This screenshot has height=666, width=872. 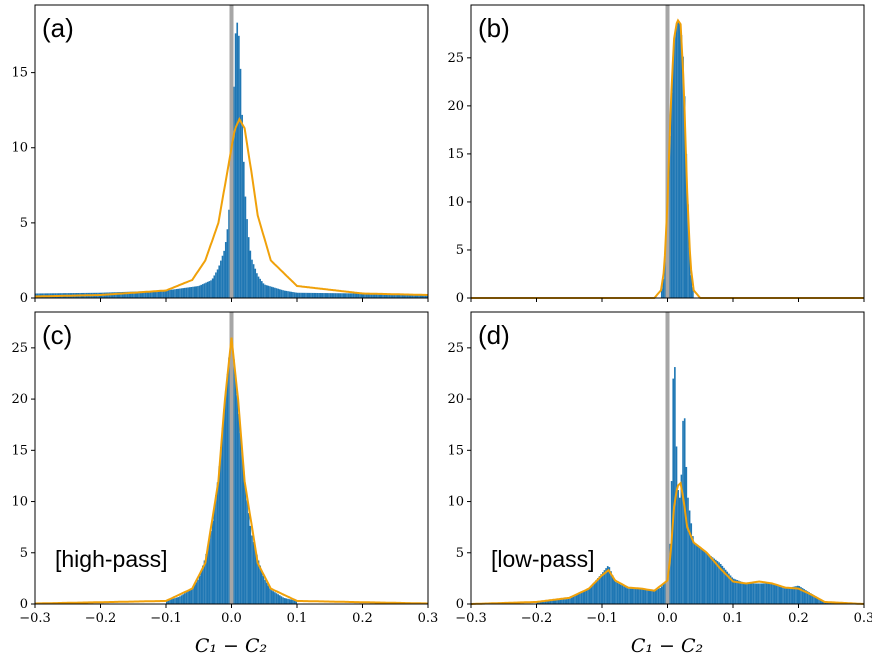 What do you see at coordinates (667, 618) in the screenshot?
I see `x-tick-label-d: 0.0` at bounding box center [667, 618].